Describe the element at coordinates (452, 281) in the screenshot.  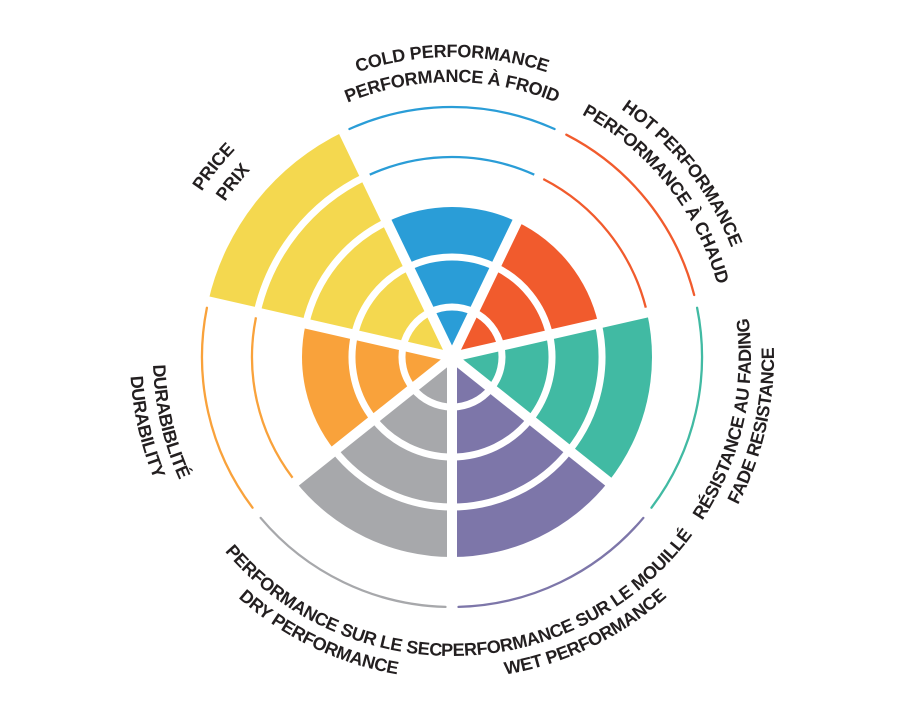
I see `cold-performance-wedge` at that location.